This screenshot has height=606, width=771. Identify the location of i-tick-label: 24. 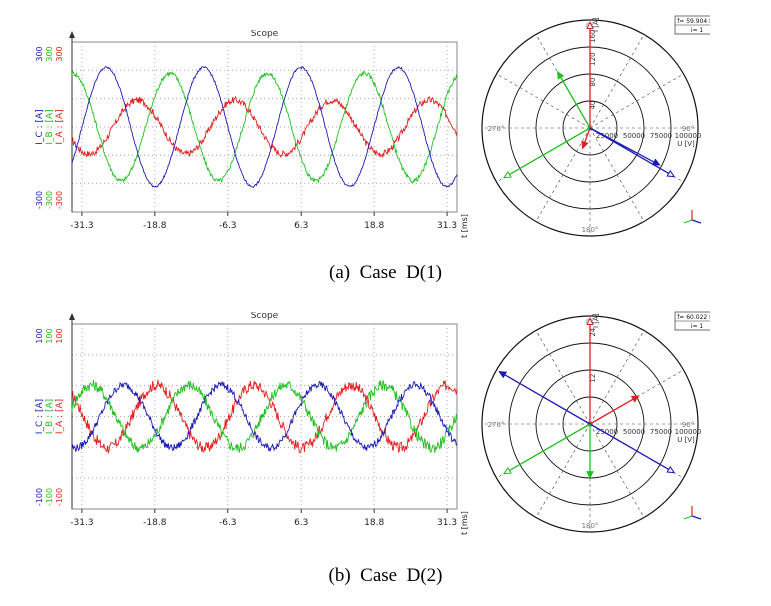
(593, 331).